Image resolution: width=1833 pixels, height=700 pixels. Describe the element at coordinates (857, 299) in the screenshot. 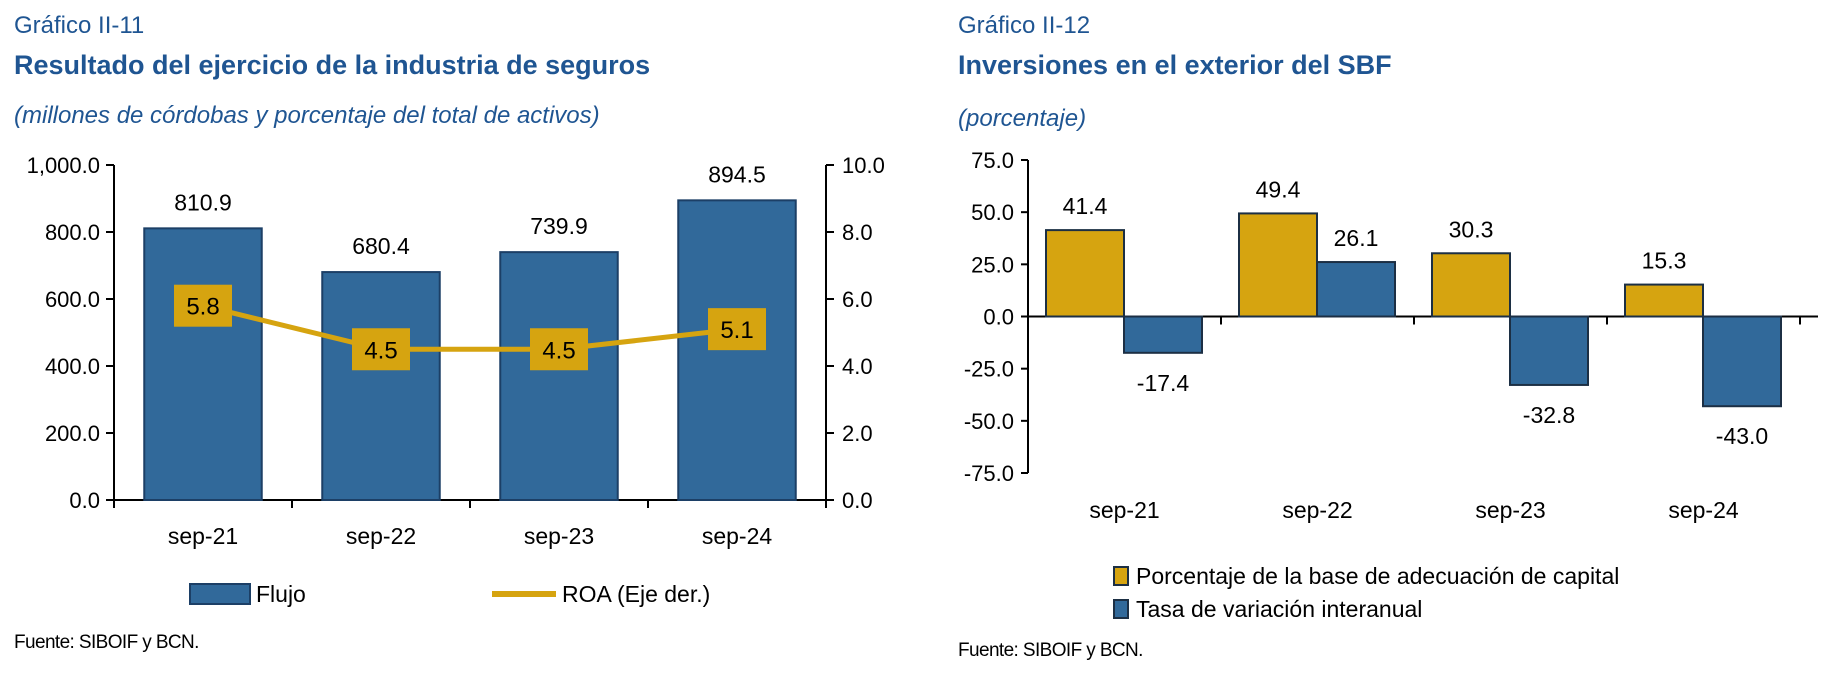

I see `y2-tick-label: 6.0` at that location.